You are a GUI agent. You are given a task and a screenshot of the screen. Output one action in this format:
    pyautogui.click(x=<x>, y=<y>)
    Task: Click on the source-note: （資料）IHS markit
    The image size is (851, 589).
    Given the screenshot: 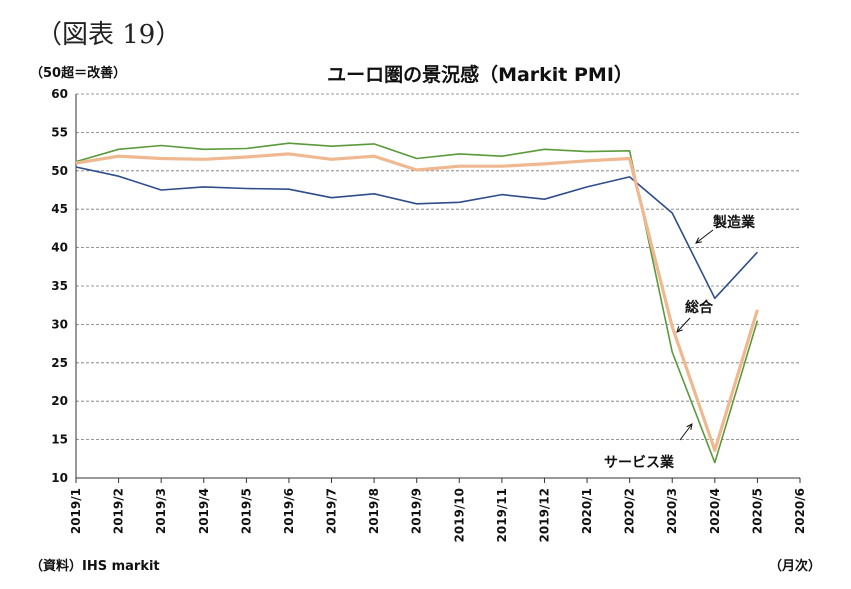 What is the action you would take?
    pyautogui.click(x=95, y=566)
    